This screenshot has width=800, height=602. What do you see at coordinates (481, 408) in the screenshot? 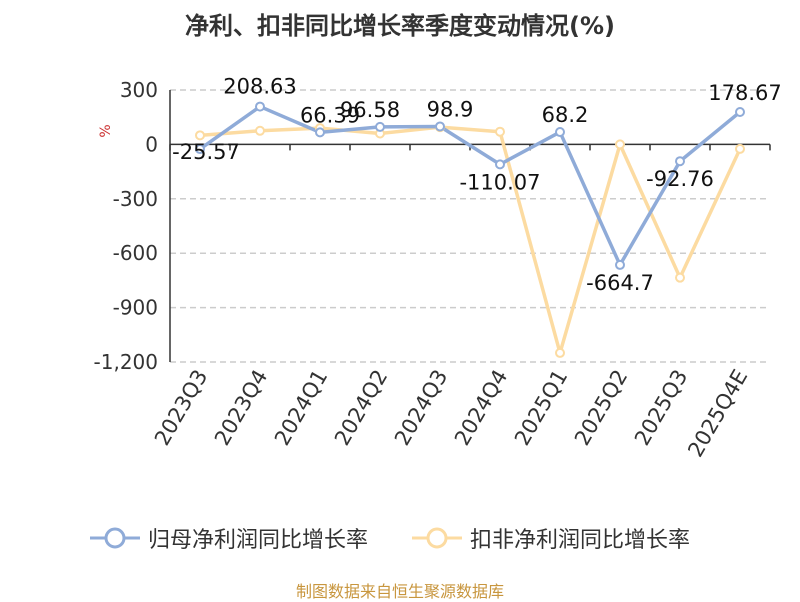
I see `x-tick-label: 2024Q4` at bounding box center [481, 408].